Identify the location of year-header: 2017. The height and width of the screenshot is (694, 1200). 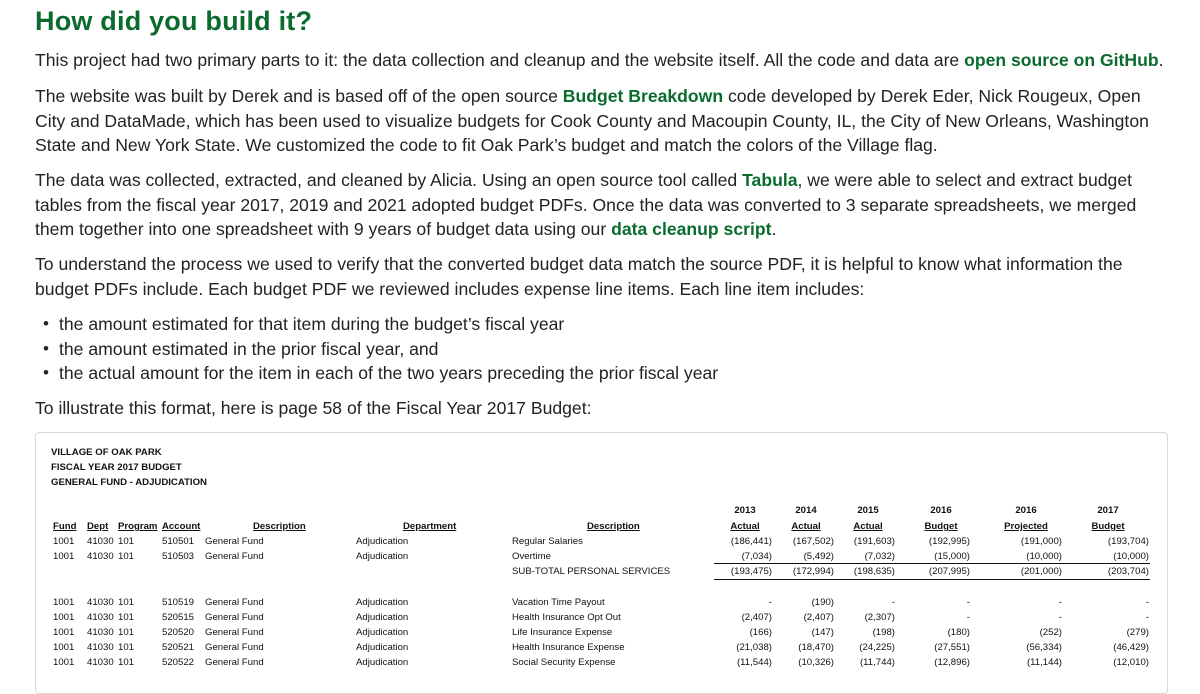
(1108, 510).